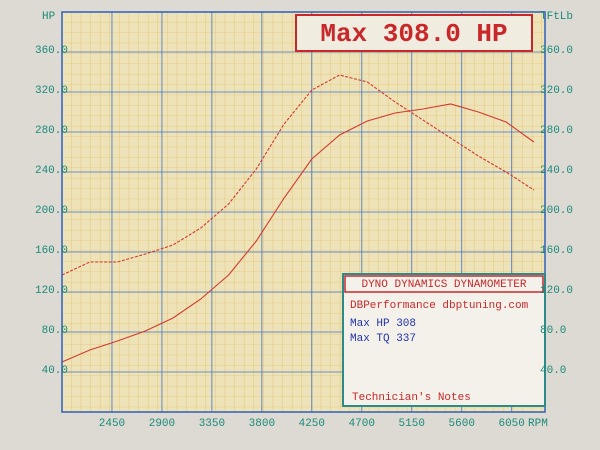 Image resolution: width=600 pixels, height=450 pixels. What do you see at coordinates (51, 131) in the screenshot?
I see `y-tick-label: 280.0` at bounding box center [51, 131].